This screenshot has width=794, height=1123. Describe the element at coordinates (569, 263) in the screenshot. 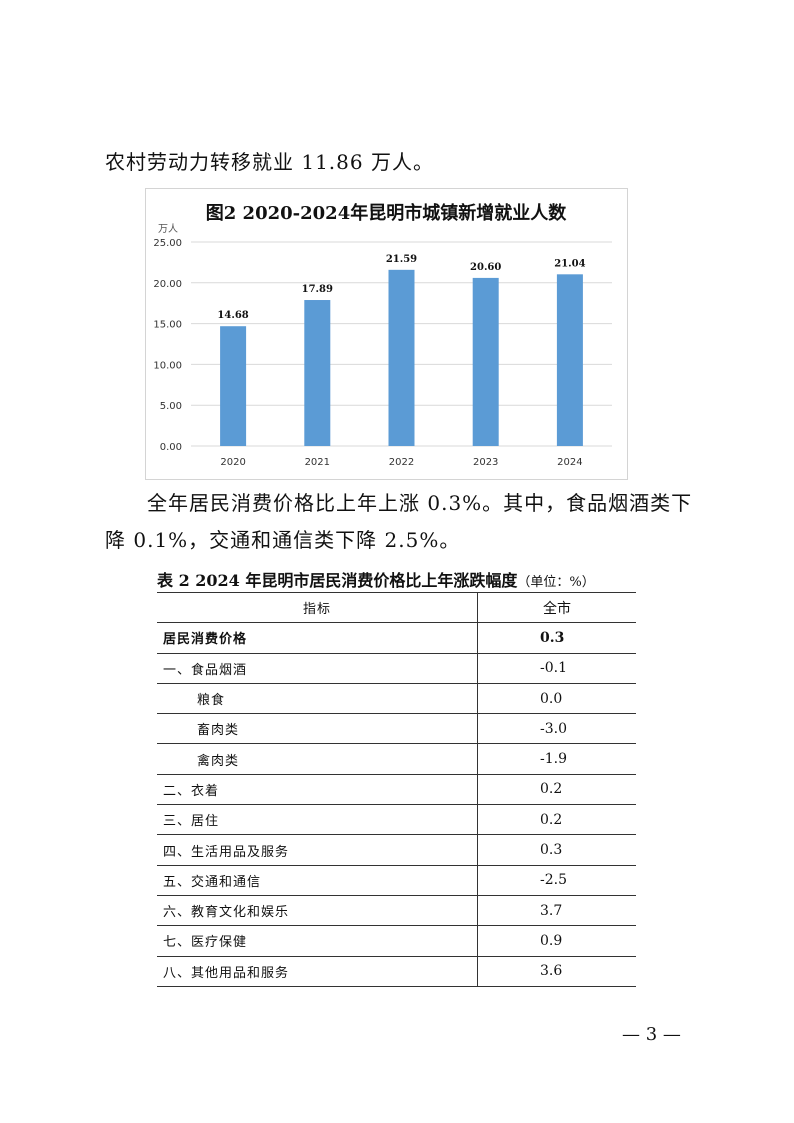

I see `data-label: 21.04` at that location.